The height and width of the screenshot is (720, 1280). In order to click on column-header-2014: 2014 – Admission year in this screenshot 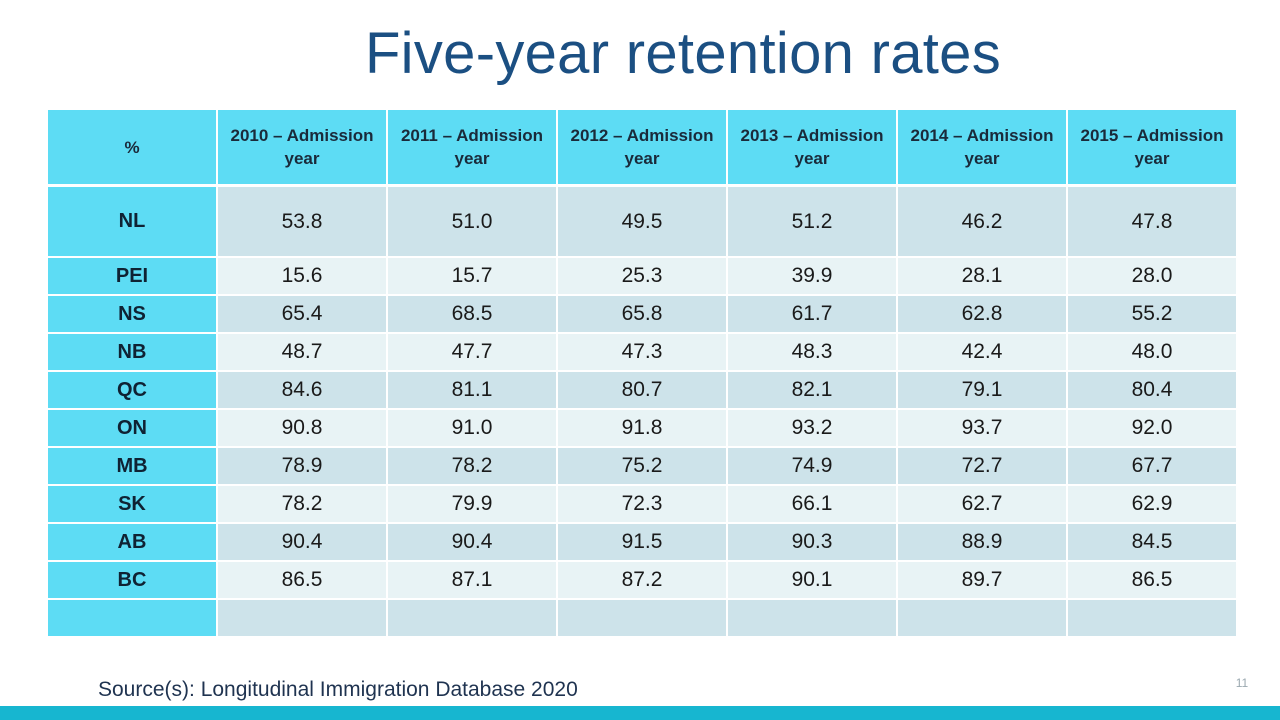, I will do `click(983, 148)`.